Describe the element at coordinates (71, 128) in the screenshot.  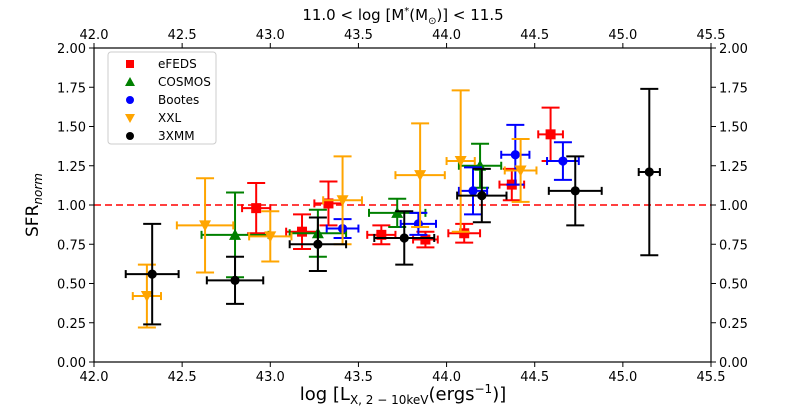
I see `y-tick-label-left-7: 1.50` at that location.